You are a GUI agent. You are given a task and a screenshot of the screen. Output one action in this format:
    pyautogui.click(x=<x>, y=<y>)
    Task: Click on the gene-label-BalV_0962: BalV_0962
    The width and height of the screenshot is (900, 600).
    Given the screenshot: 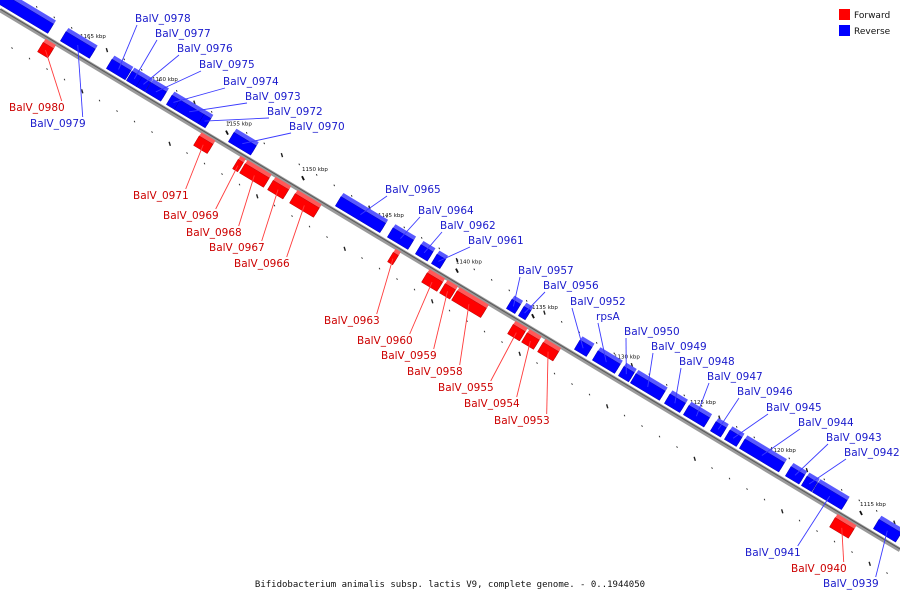 What is the action you would take?
    pyautogui.click(x=468, y=226)
    